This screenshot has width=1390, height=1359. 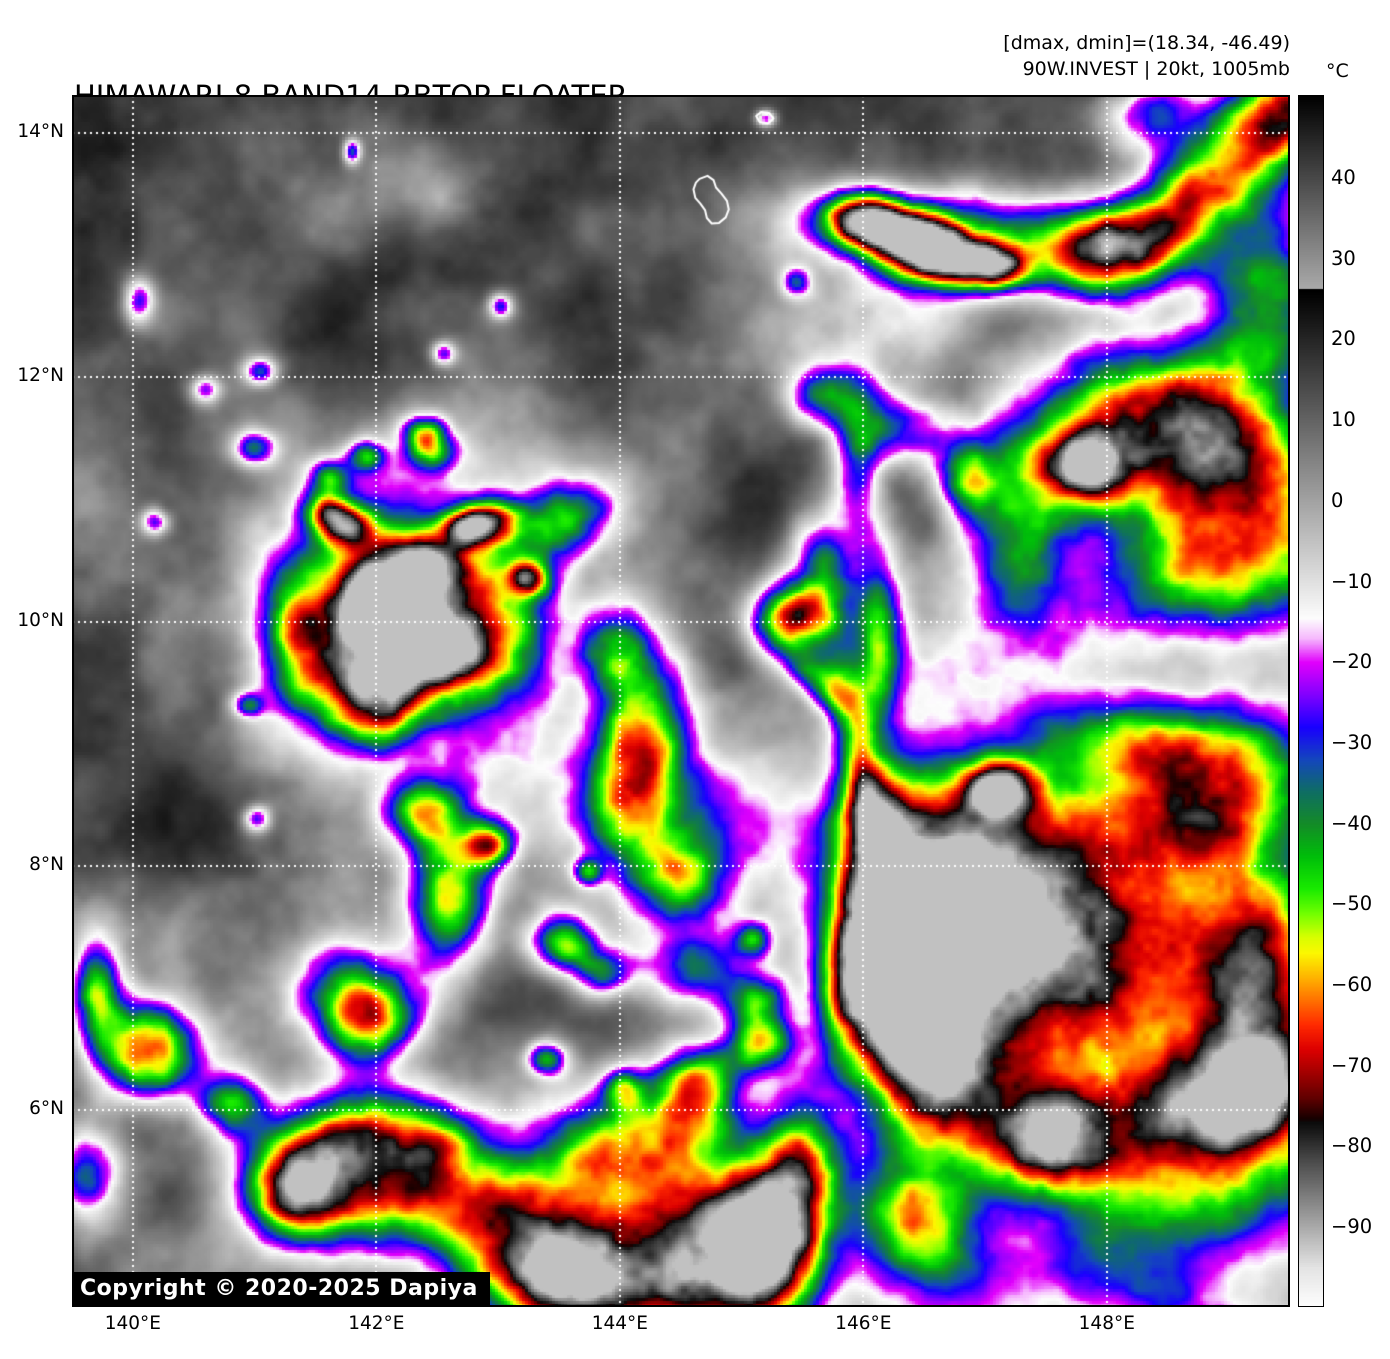 I want to click on longitude-axis: 140°E 142°E 144°E 146°E 148°E, so click(x=681, y=1328).